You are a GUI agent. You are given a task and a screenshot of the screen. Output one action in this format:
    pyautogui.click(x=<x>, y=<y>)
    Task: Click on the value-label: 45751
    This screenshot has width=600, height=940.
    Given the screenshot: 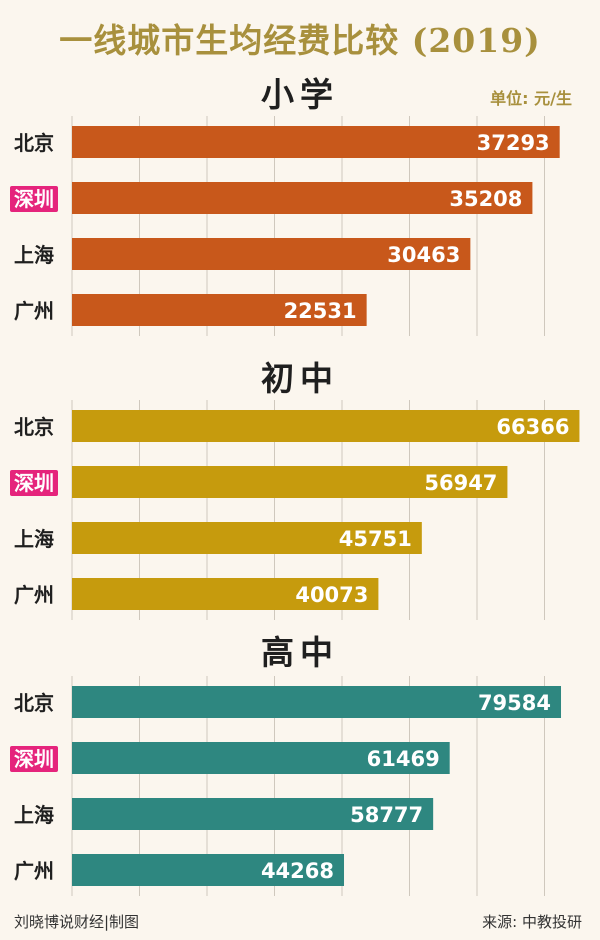 What is the action you would take?
    pyautogui.click(x=375, y=539)
    